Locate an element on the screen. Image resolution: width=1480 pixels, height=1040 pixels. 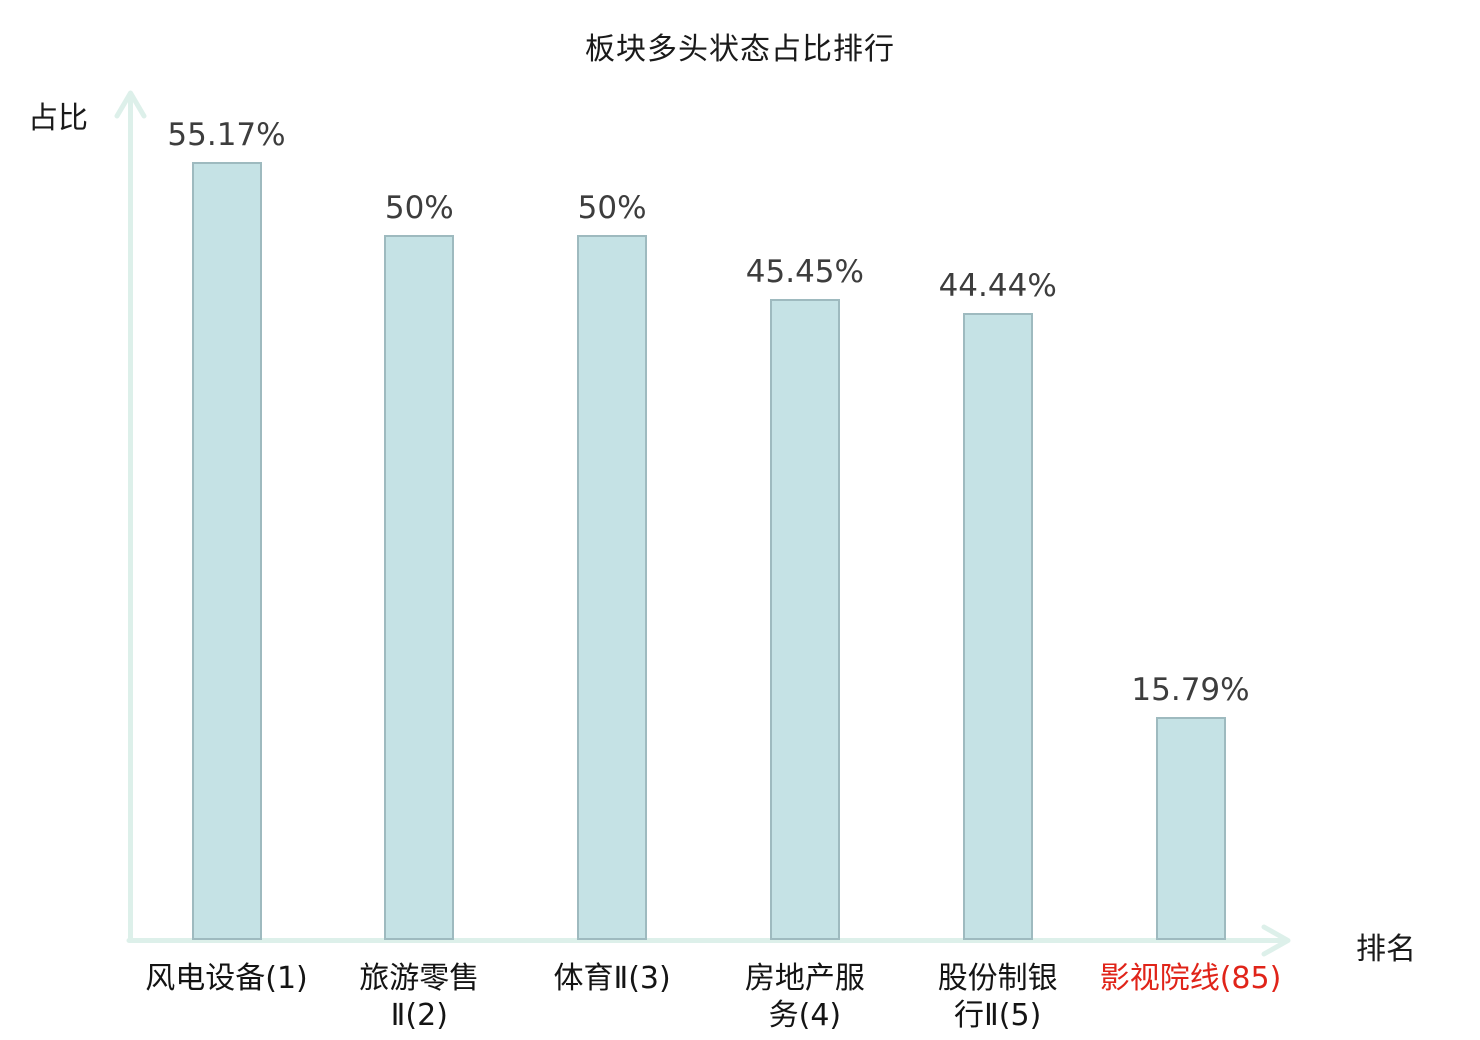
y-axis-title: 占比 is located at coordinates (58, 118).